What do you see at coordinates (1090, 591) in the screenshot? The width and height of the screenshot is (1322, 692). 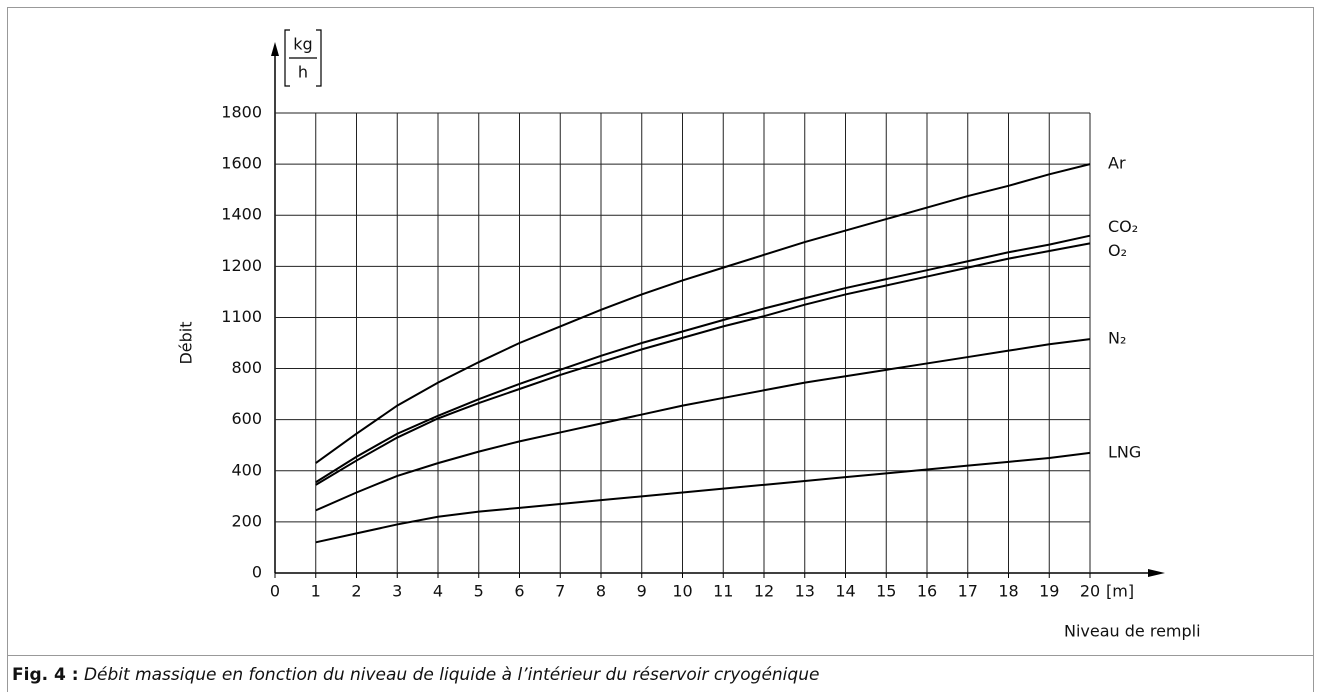 I see `x-tick-label: 20` at bounding box center [1090, 591].